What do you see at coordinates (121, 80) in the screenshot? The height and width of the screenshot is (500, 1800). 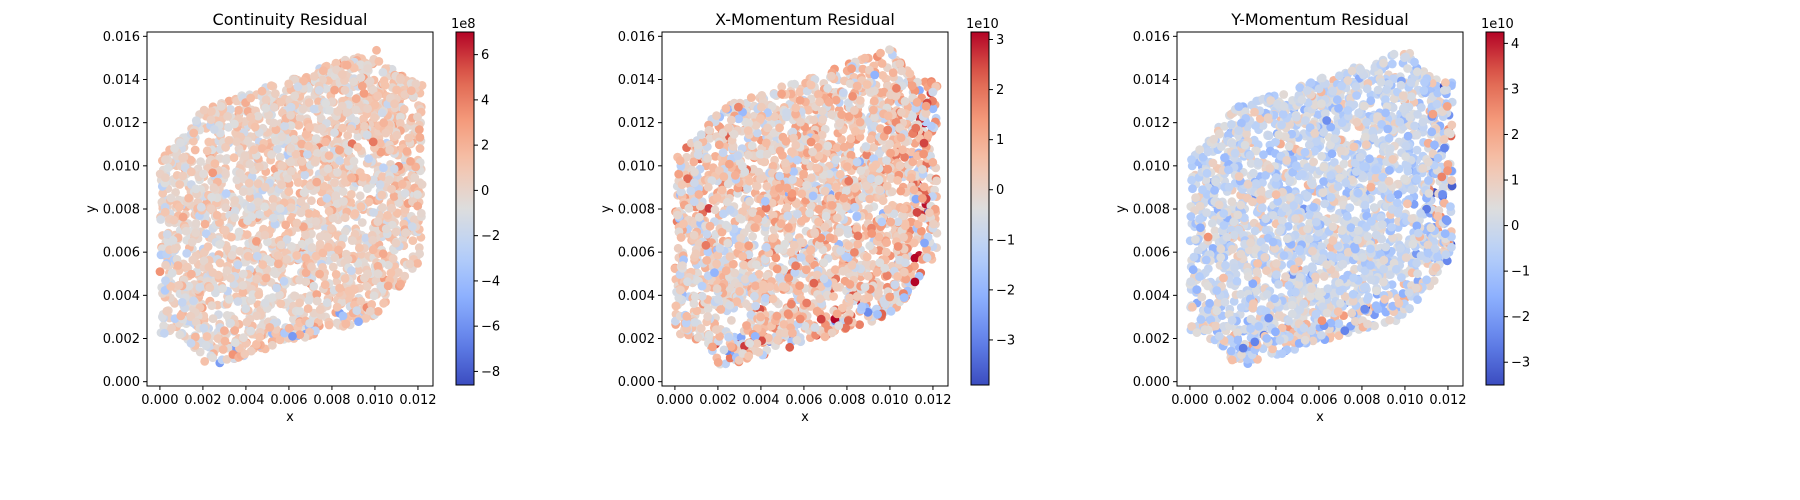 I see `y-tick-label: 0.014` at bounding box center [121, 80].